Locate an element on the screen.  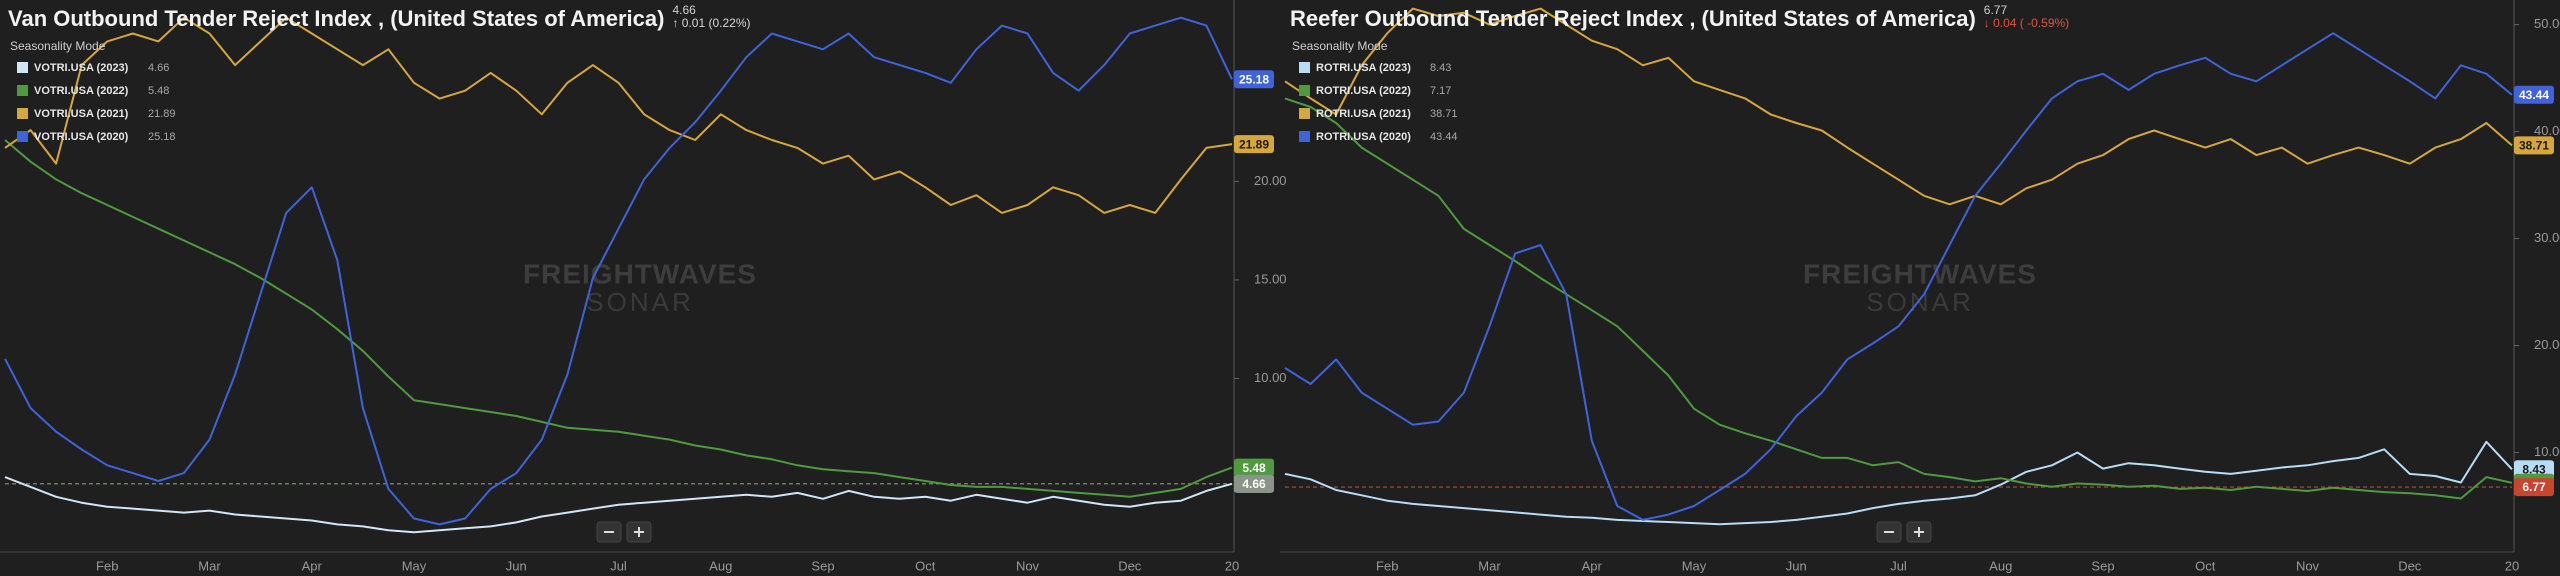
current-value: 4.66 is located at coordinates (684, 10).